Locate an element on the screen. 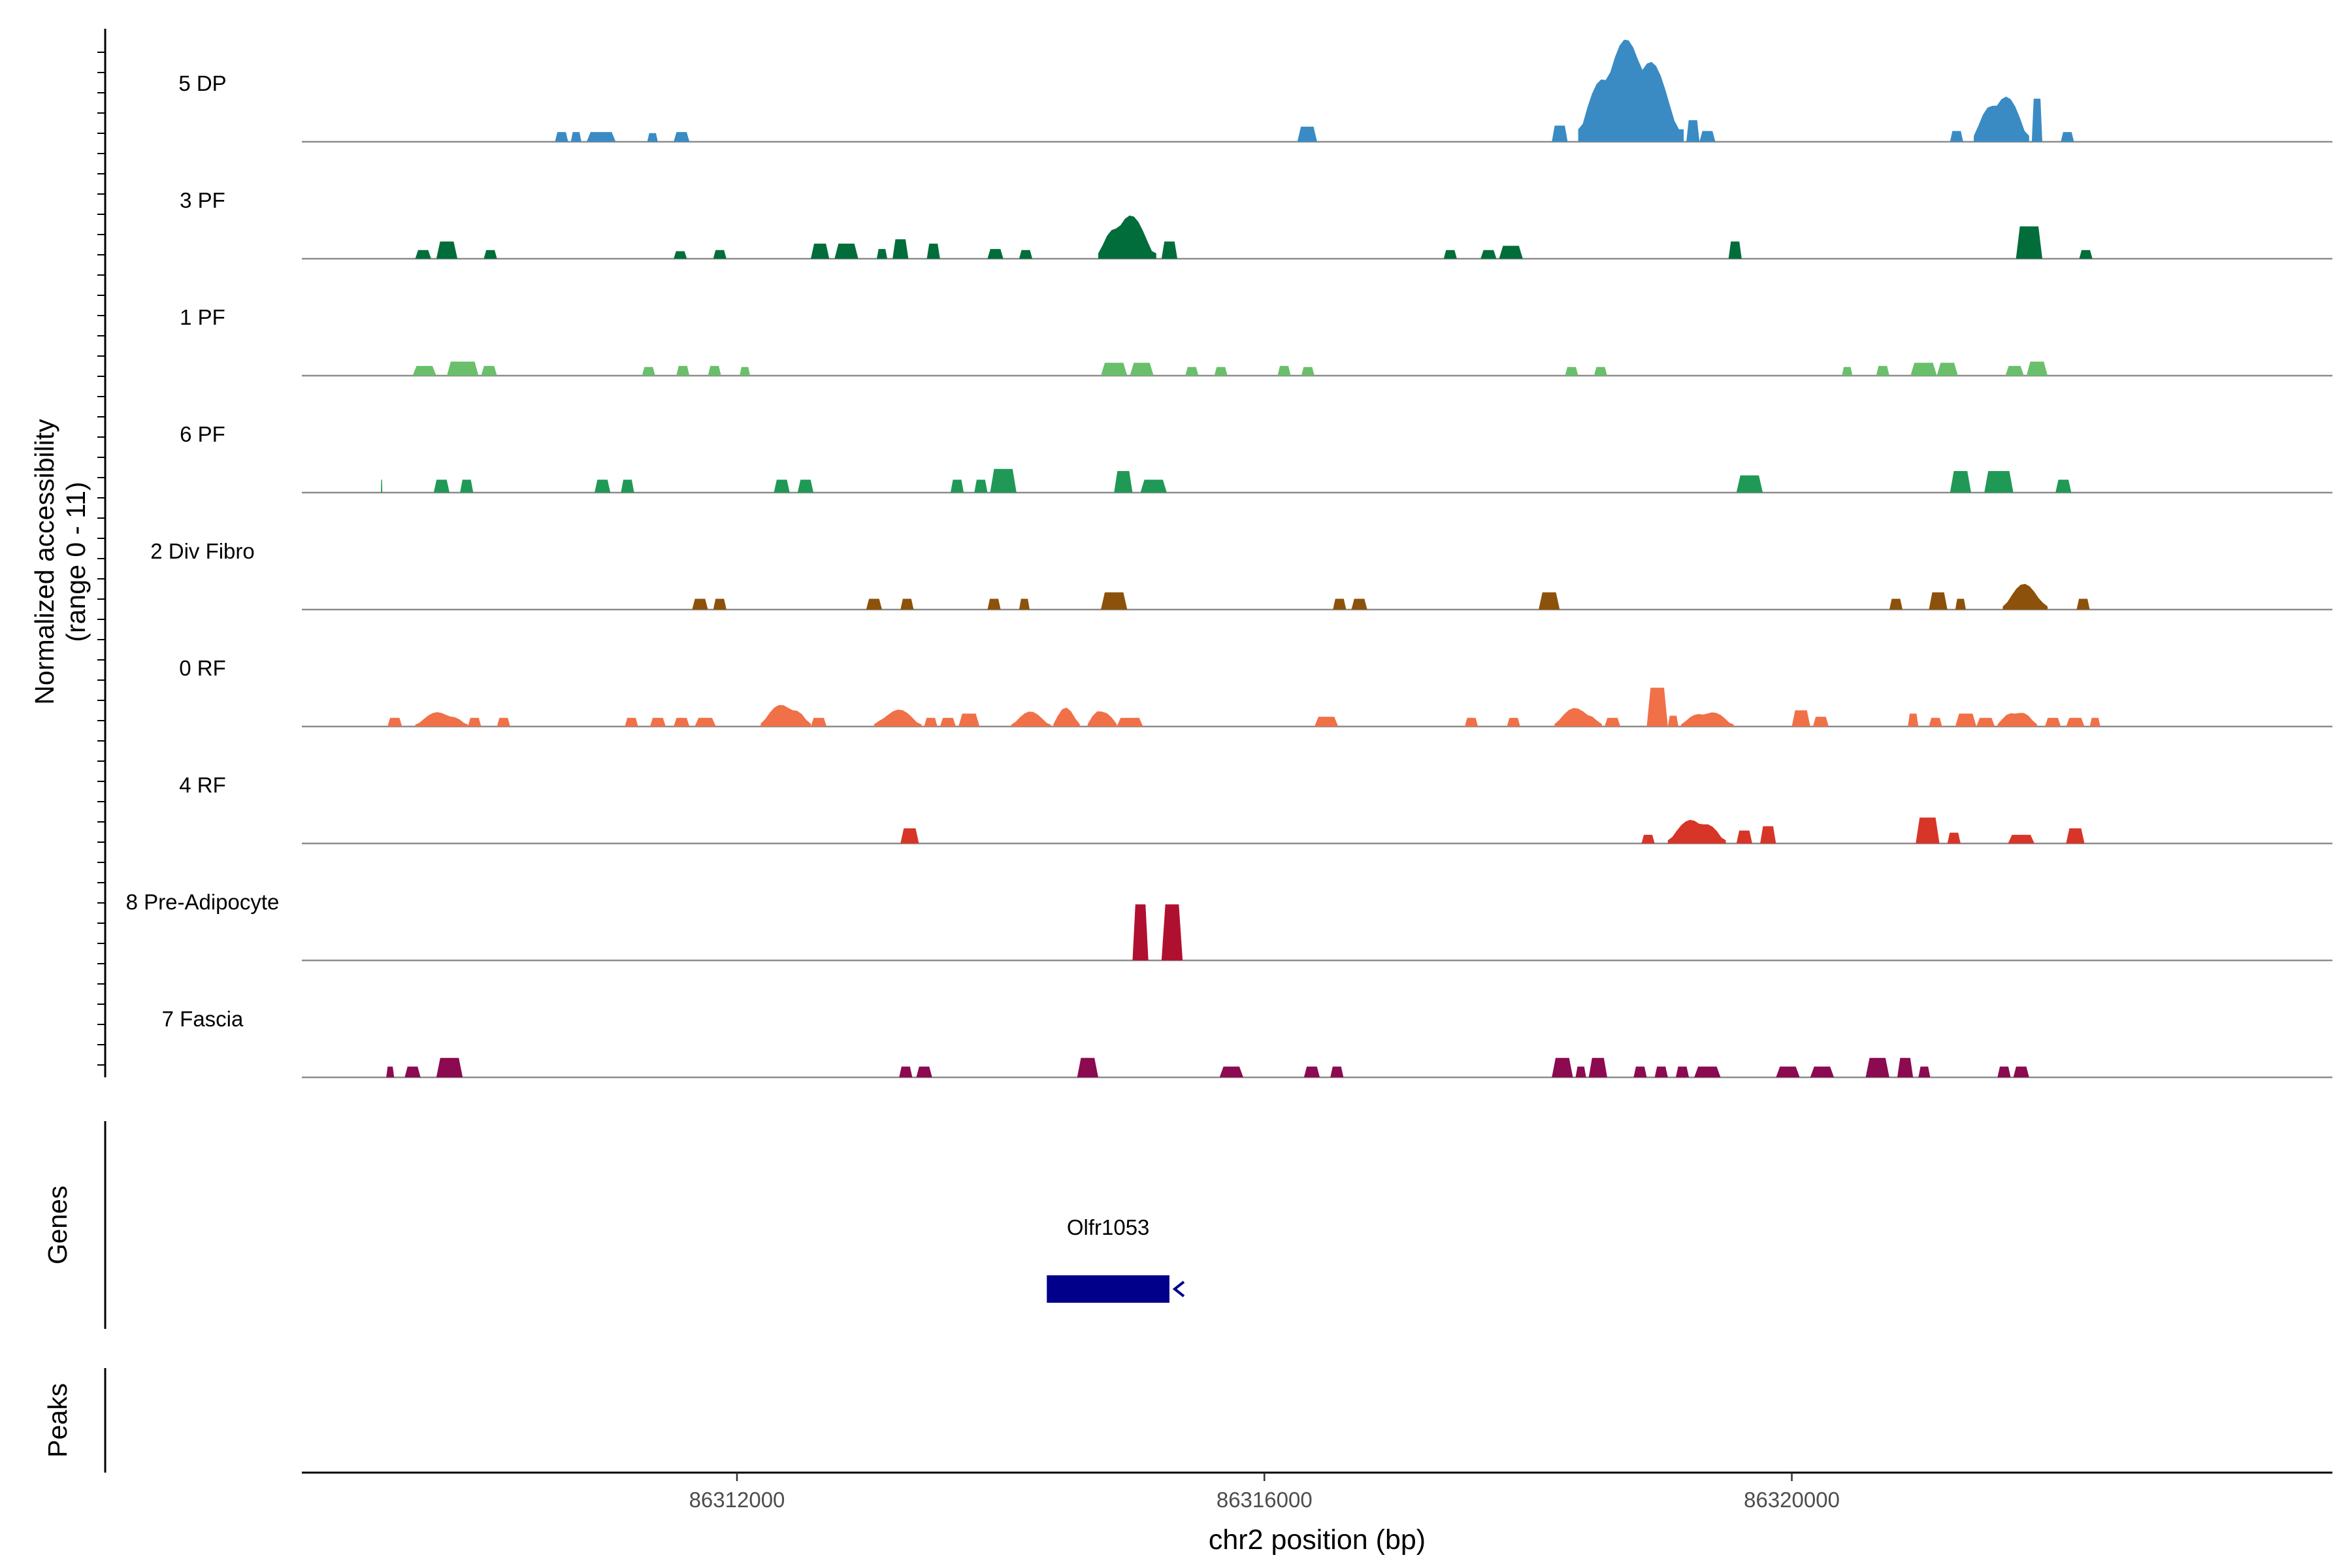 This screenshot has width=2352, height=1568. accessibility-axis: Normalized accessibility(range 0 - 11) is located at coordinates (67, 553).